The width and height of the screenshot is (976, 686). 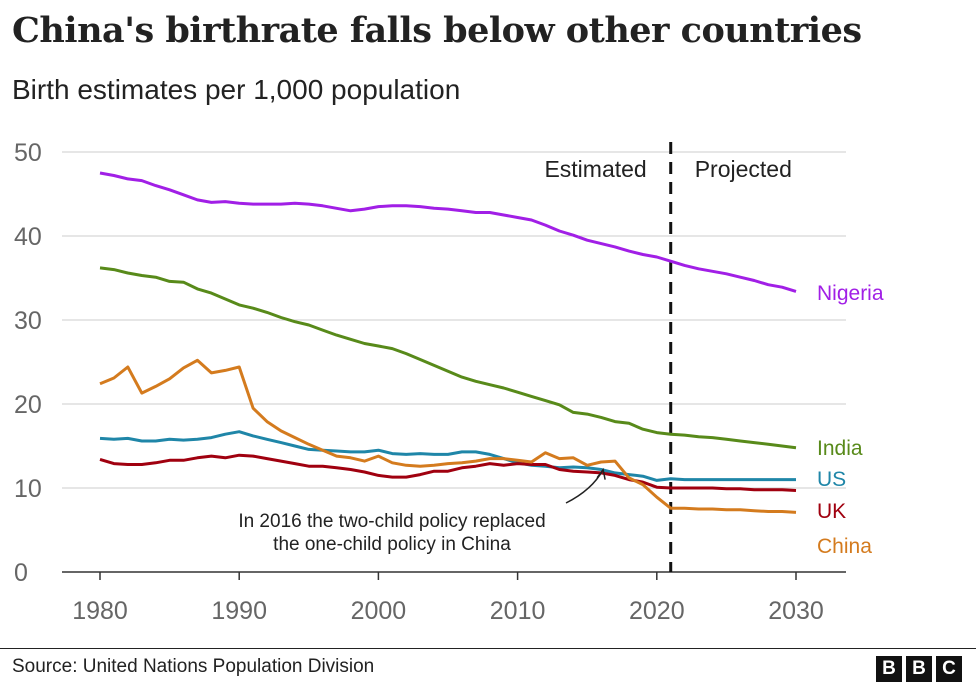 I want to click on y-tick-label: 10, so click(x=28, y=489).